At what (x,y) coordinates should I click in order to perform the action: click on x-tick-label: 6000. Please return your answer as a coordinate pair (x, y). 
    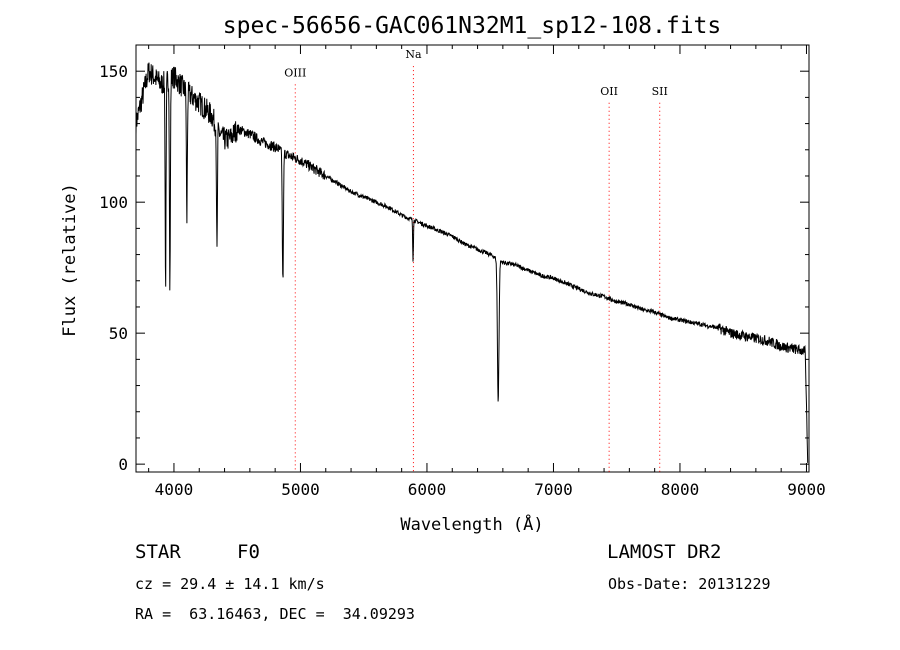
    Looking at the image, I should click on (427, 489).